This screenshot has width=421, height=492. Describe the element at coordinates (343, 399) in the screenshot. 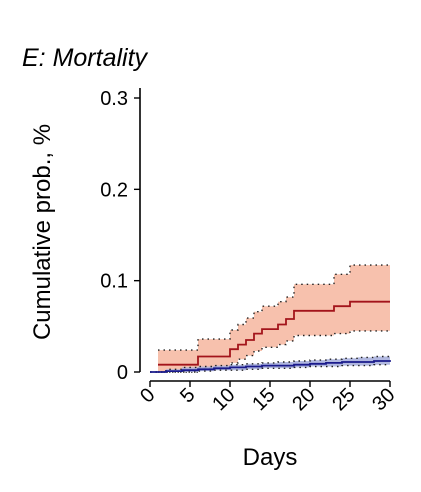

I see `x-tick-label-5: 25` at that location.